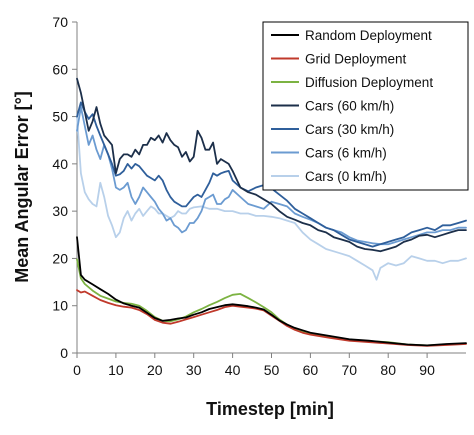  Describe the element at coordinates (427, 370) in the screenshot. I see `x-tick-label: 90` at that location.